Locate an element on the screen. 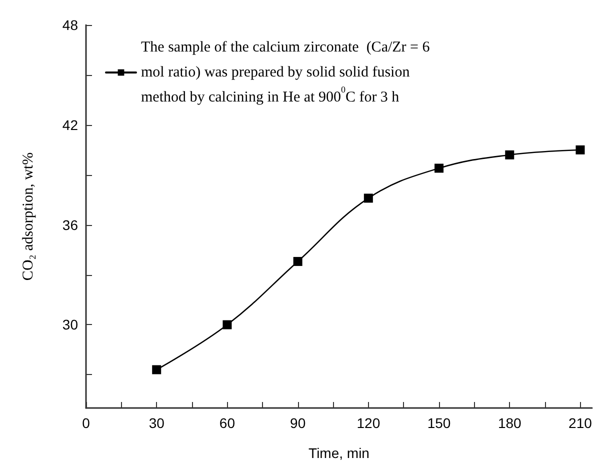  x-tick-label: 120 is located at coordinates (368, 423).